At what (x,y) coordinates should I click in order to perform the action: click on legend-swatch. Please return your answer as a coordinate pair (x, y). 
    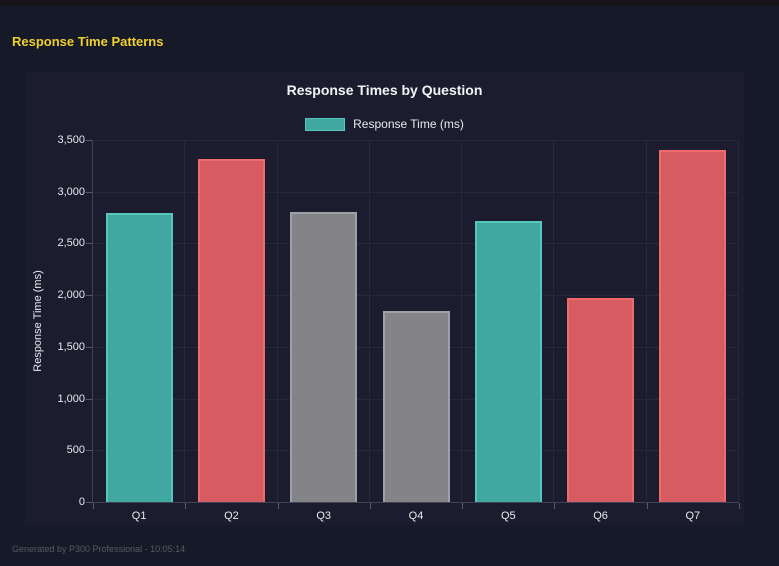
    Looking at the image, I should click on (325, 124).